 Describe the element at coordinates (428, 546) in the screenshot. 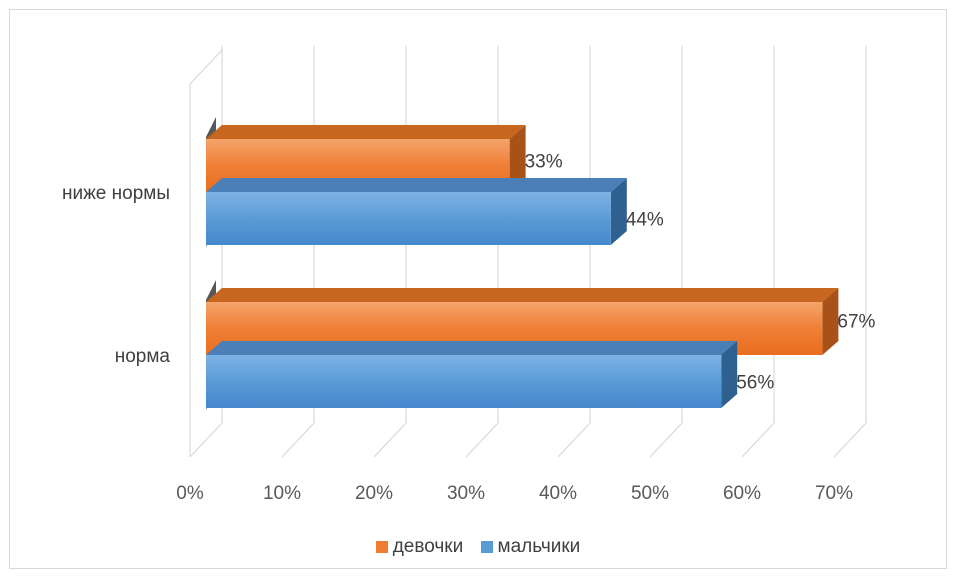

I see `legend-label-girls: девочки` at that location.